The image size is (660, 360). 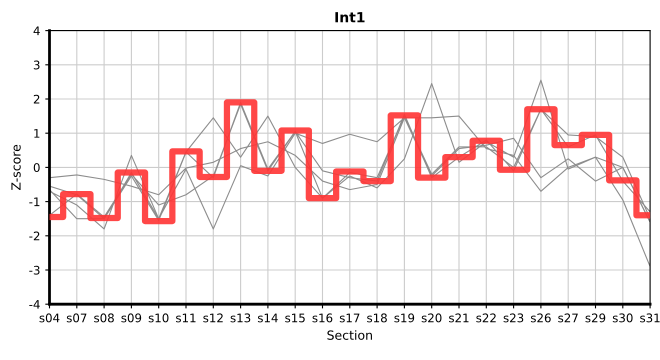 I want to click on y-tick-label: -4, so click(x=34, y=304).